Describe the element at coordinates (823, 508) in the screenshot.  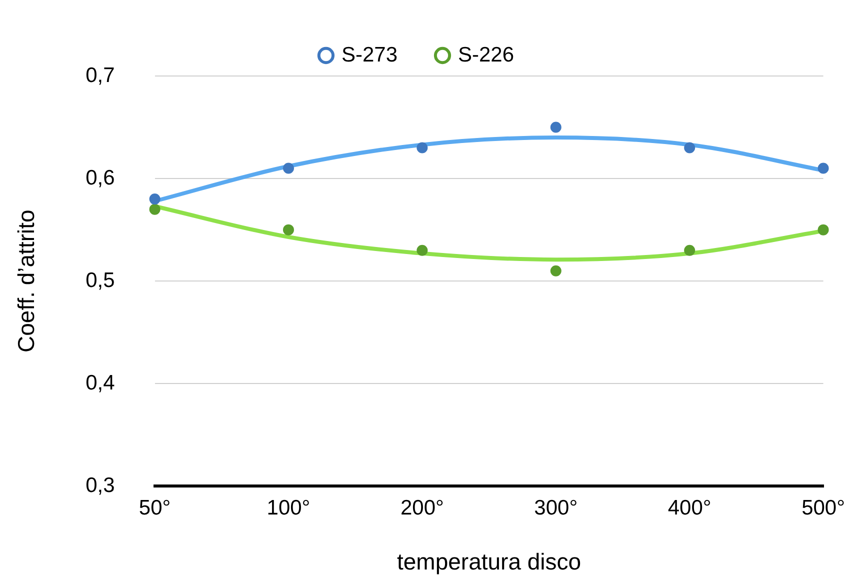
I see `x-tick-label: 500°` at that location.